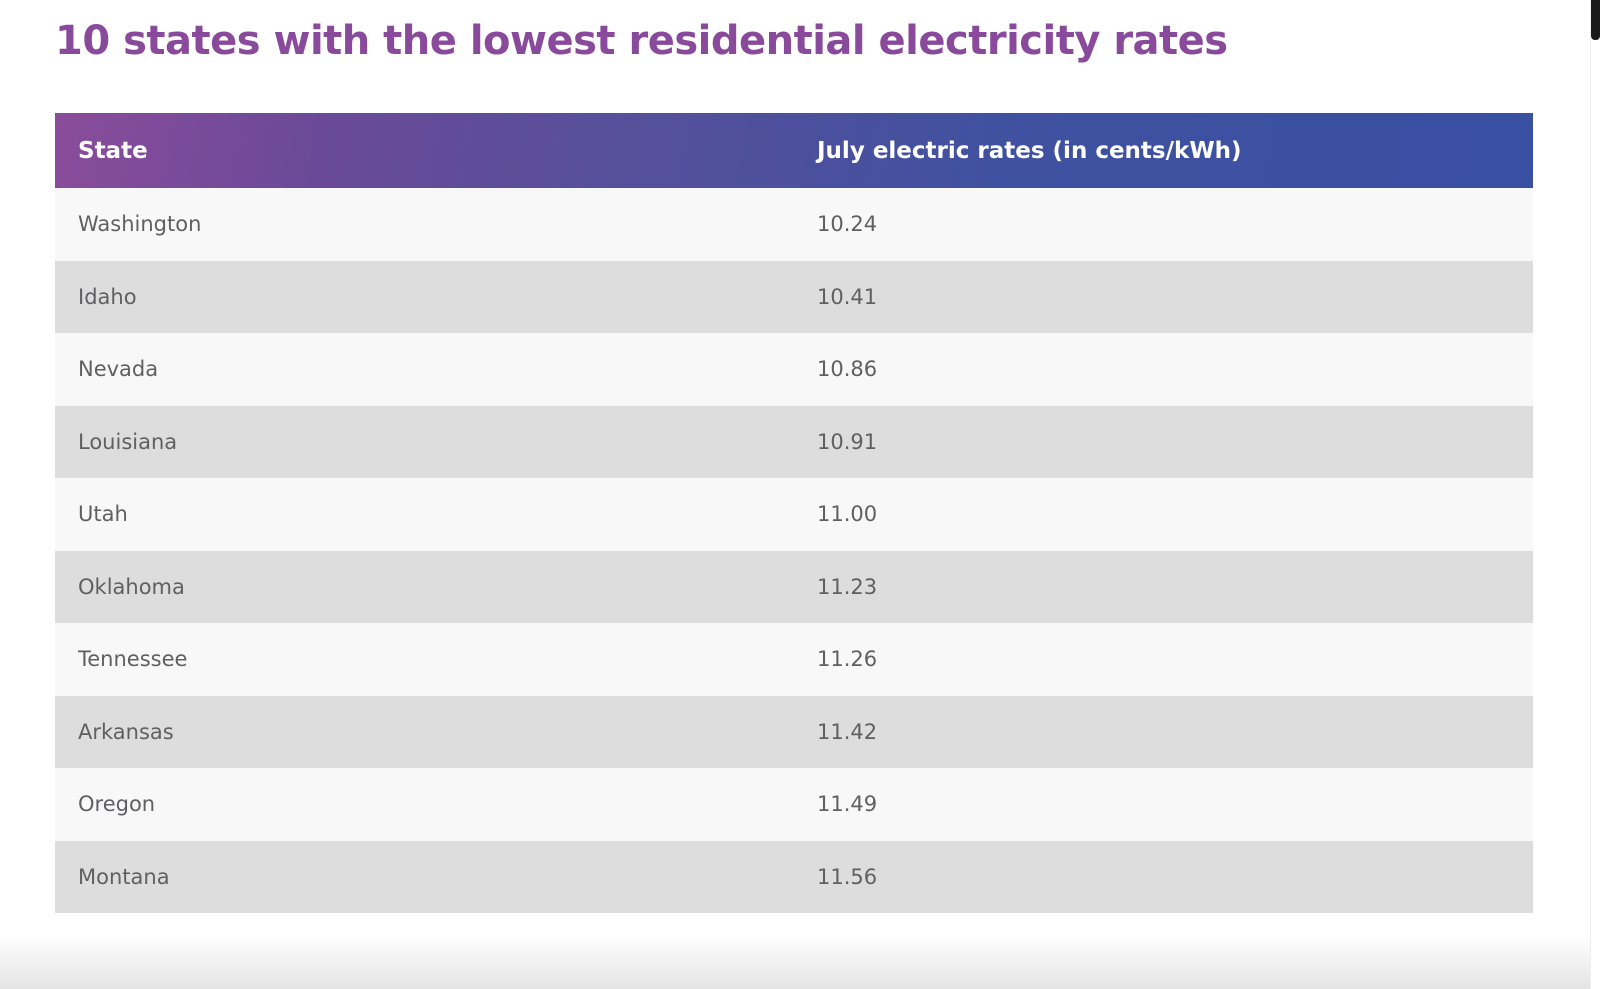  Describe the element at coordinates (126, 731) in the screenshot. I see `state-cell: Arkansas` at that location.